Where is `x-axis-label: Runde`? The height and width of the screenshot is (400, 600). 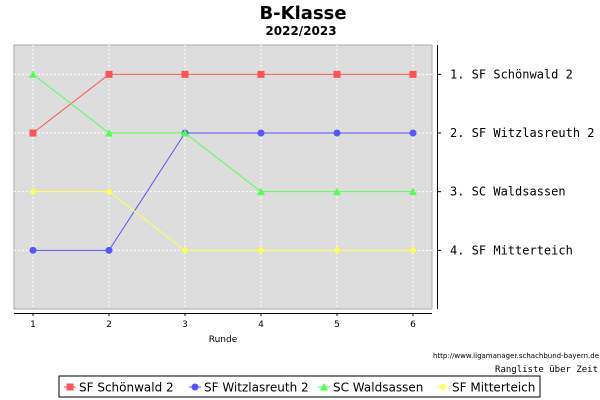
x-axis-label: Runde is located at coordinates (223, 340).